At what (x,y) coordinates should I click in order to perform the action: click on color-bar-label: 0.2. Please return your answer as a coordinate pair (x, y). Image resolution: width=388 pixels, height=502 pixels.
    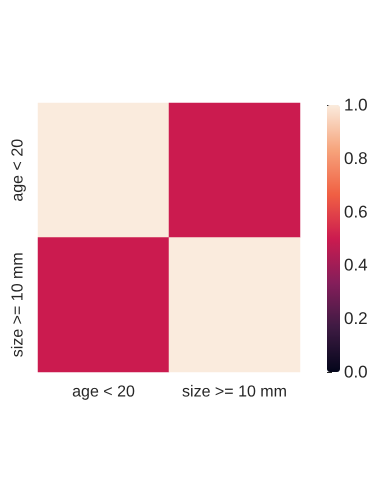
    Looking at the image, I should click on (356, 318).